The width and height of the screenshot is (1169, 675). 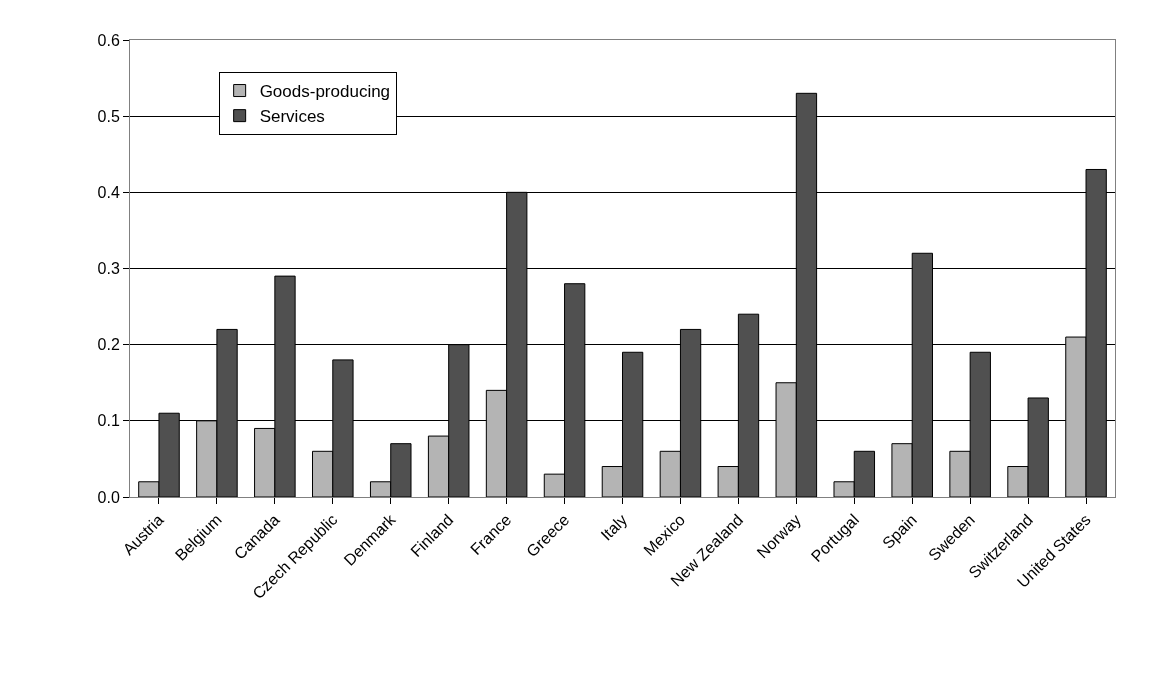 What do you see at coordinates (108, 269) in the screenshot?
I see `y-tick-label: 0.3` at bounding box center [108, 269].